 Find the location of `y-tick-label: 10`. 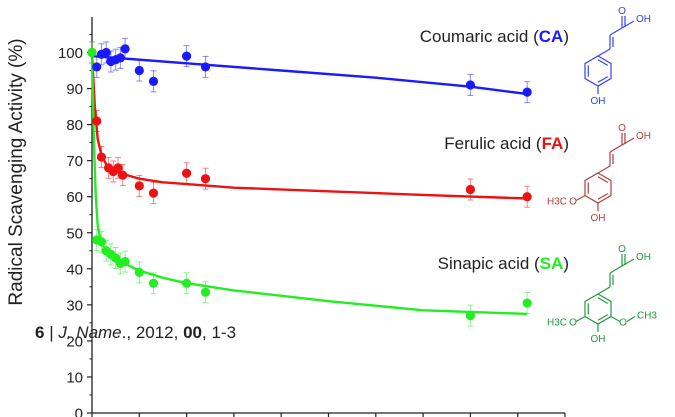

y-tick-label: 10 is located at coordinates (74, 377).